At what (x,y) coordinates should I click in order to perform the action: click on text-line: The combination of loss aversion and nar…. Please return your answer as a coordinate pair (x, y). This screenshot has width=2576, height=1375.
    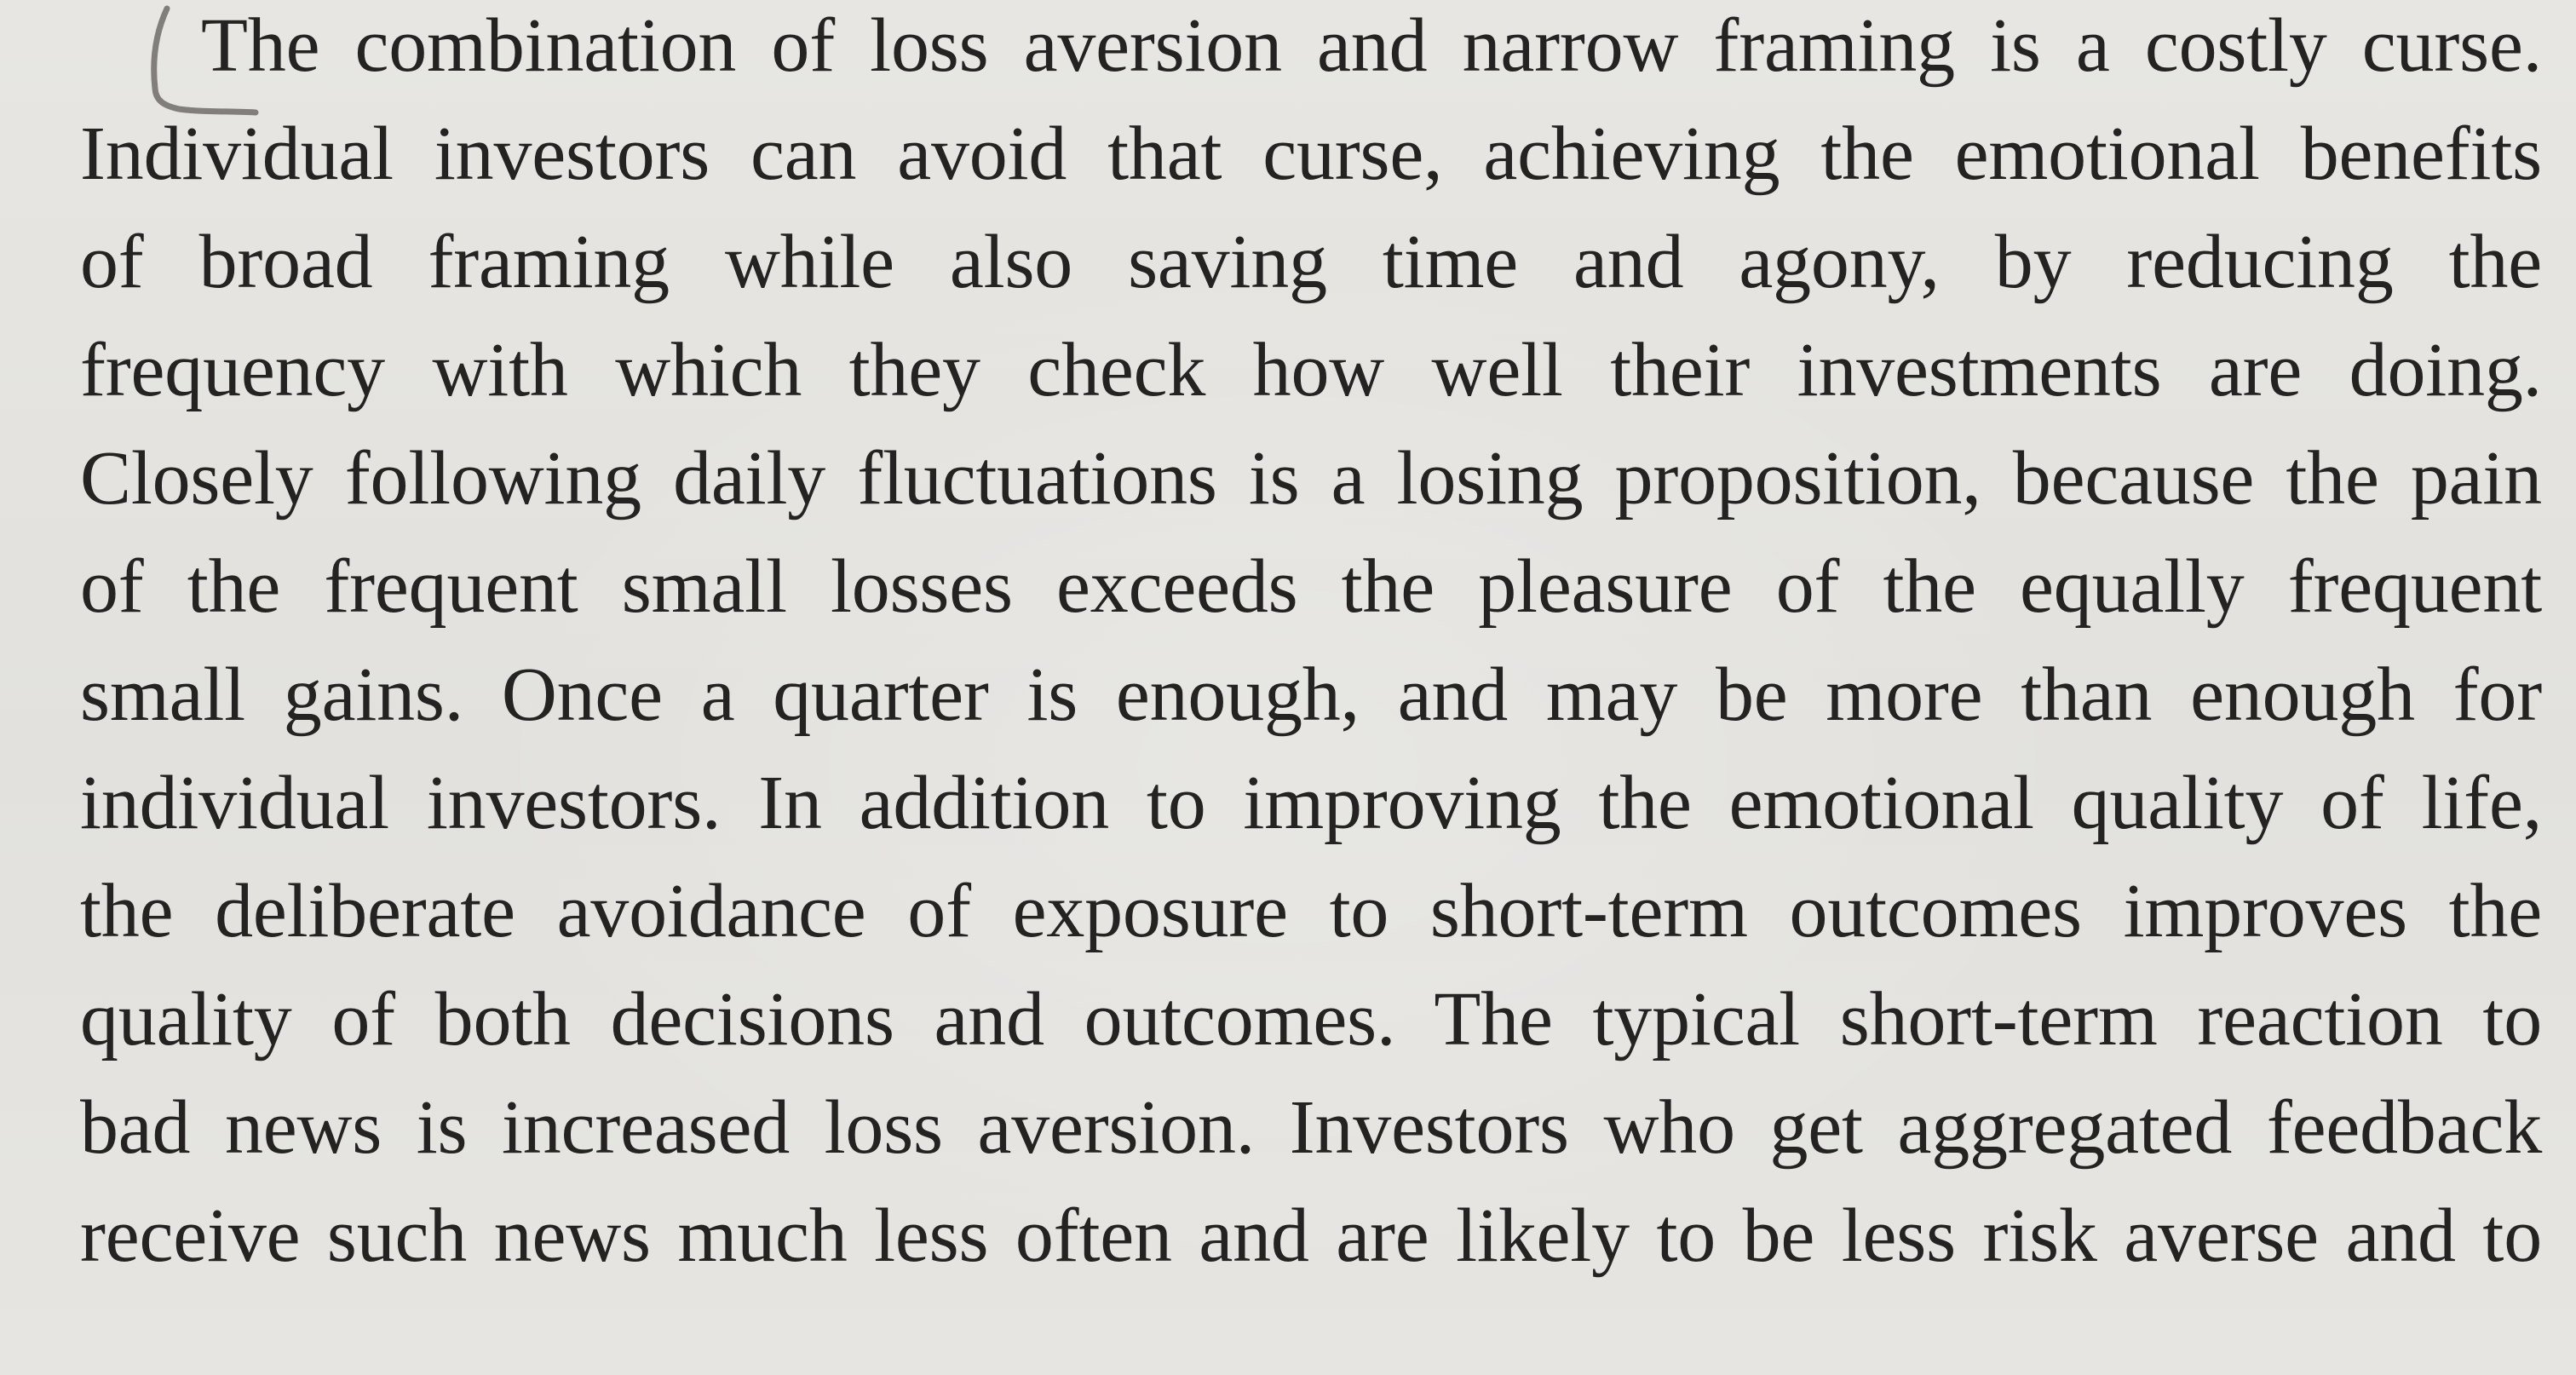
    Looking at the image, I should click on (1372, 45).